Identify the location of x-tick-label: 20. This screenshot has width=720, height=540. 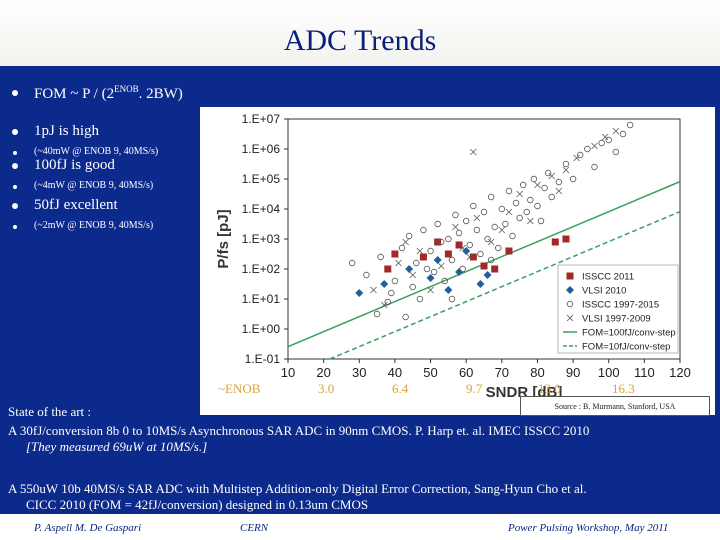
(323, 372).